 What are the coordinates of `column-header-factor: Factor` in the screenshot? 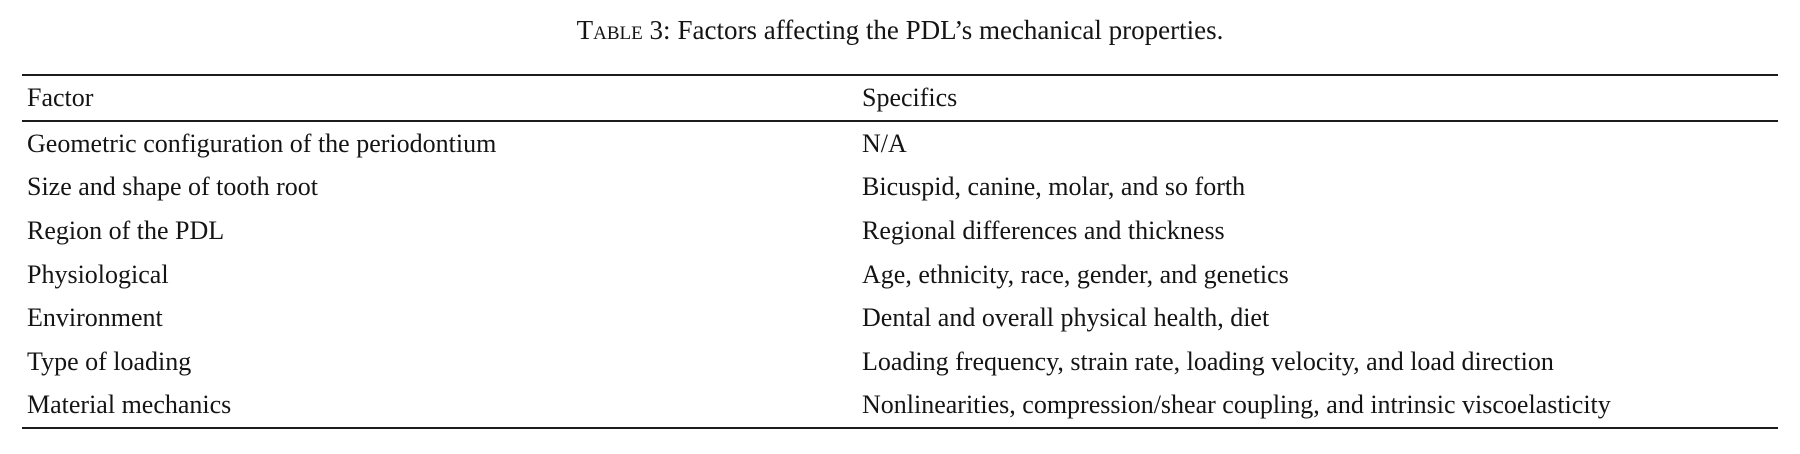 It's located at (60, 97).